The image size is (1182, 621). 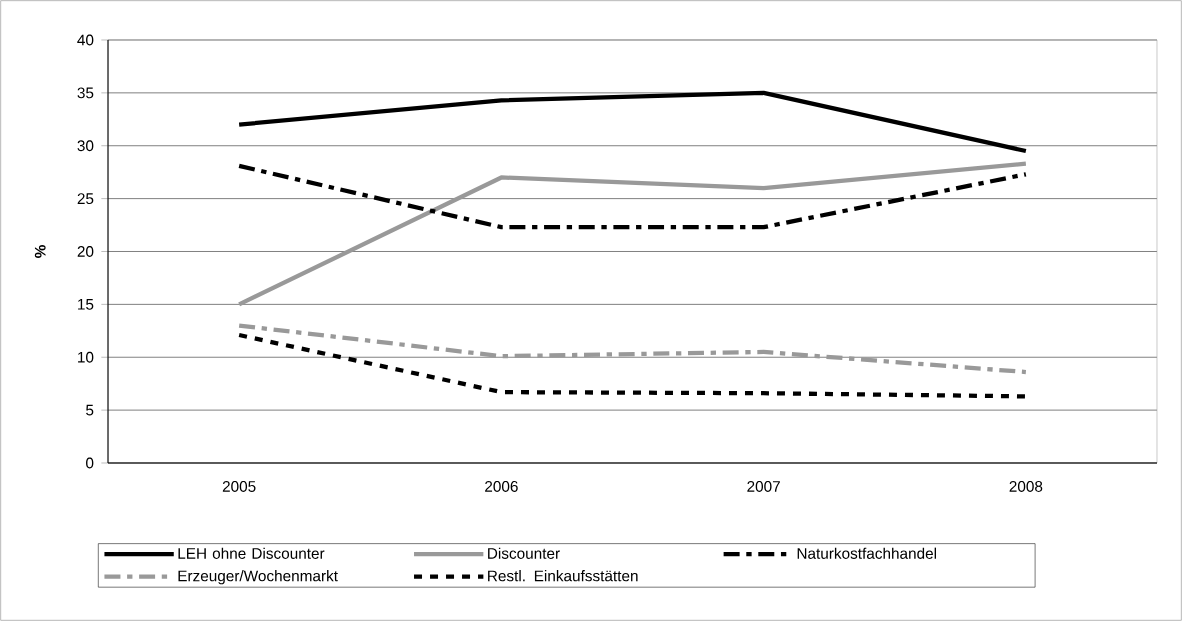 I want to click on y-tick-label: 15, so click(x=86, y=304).